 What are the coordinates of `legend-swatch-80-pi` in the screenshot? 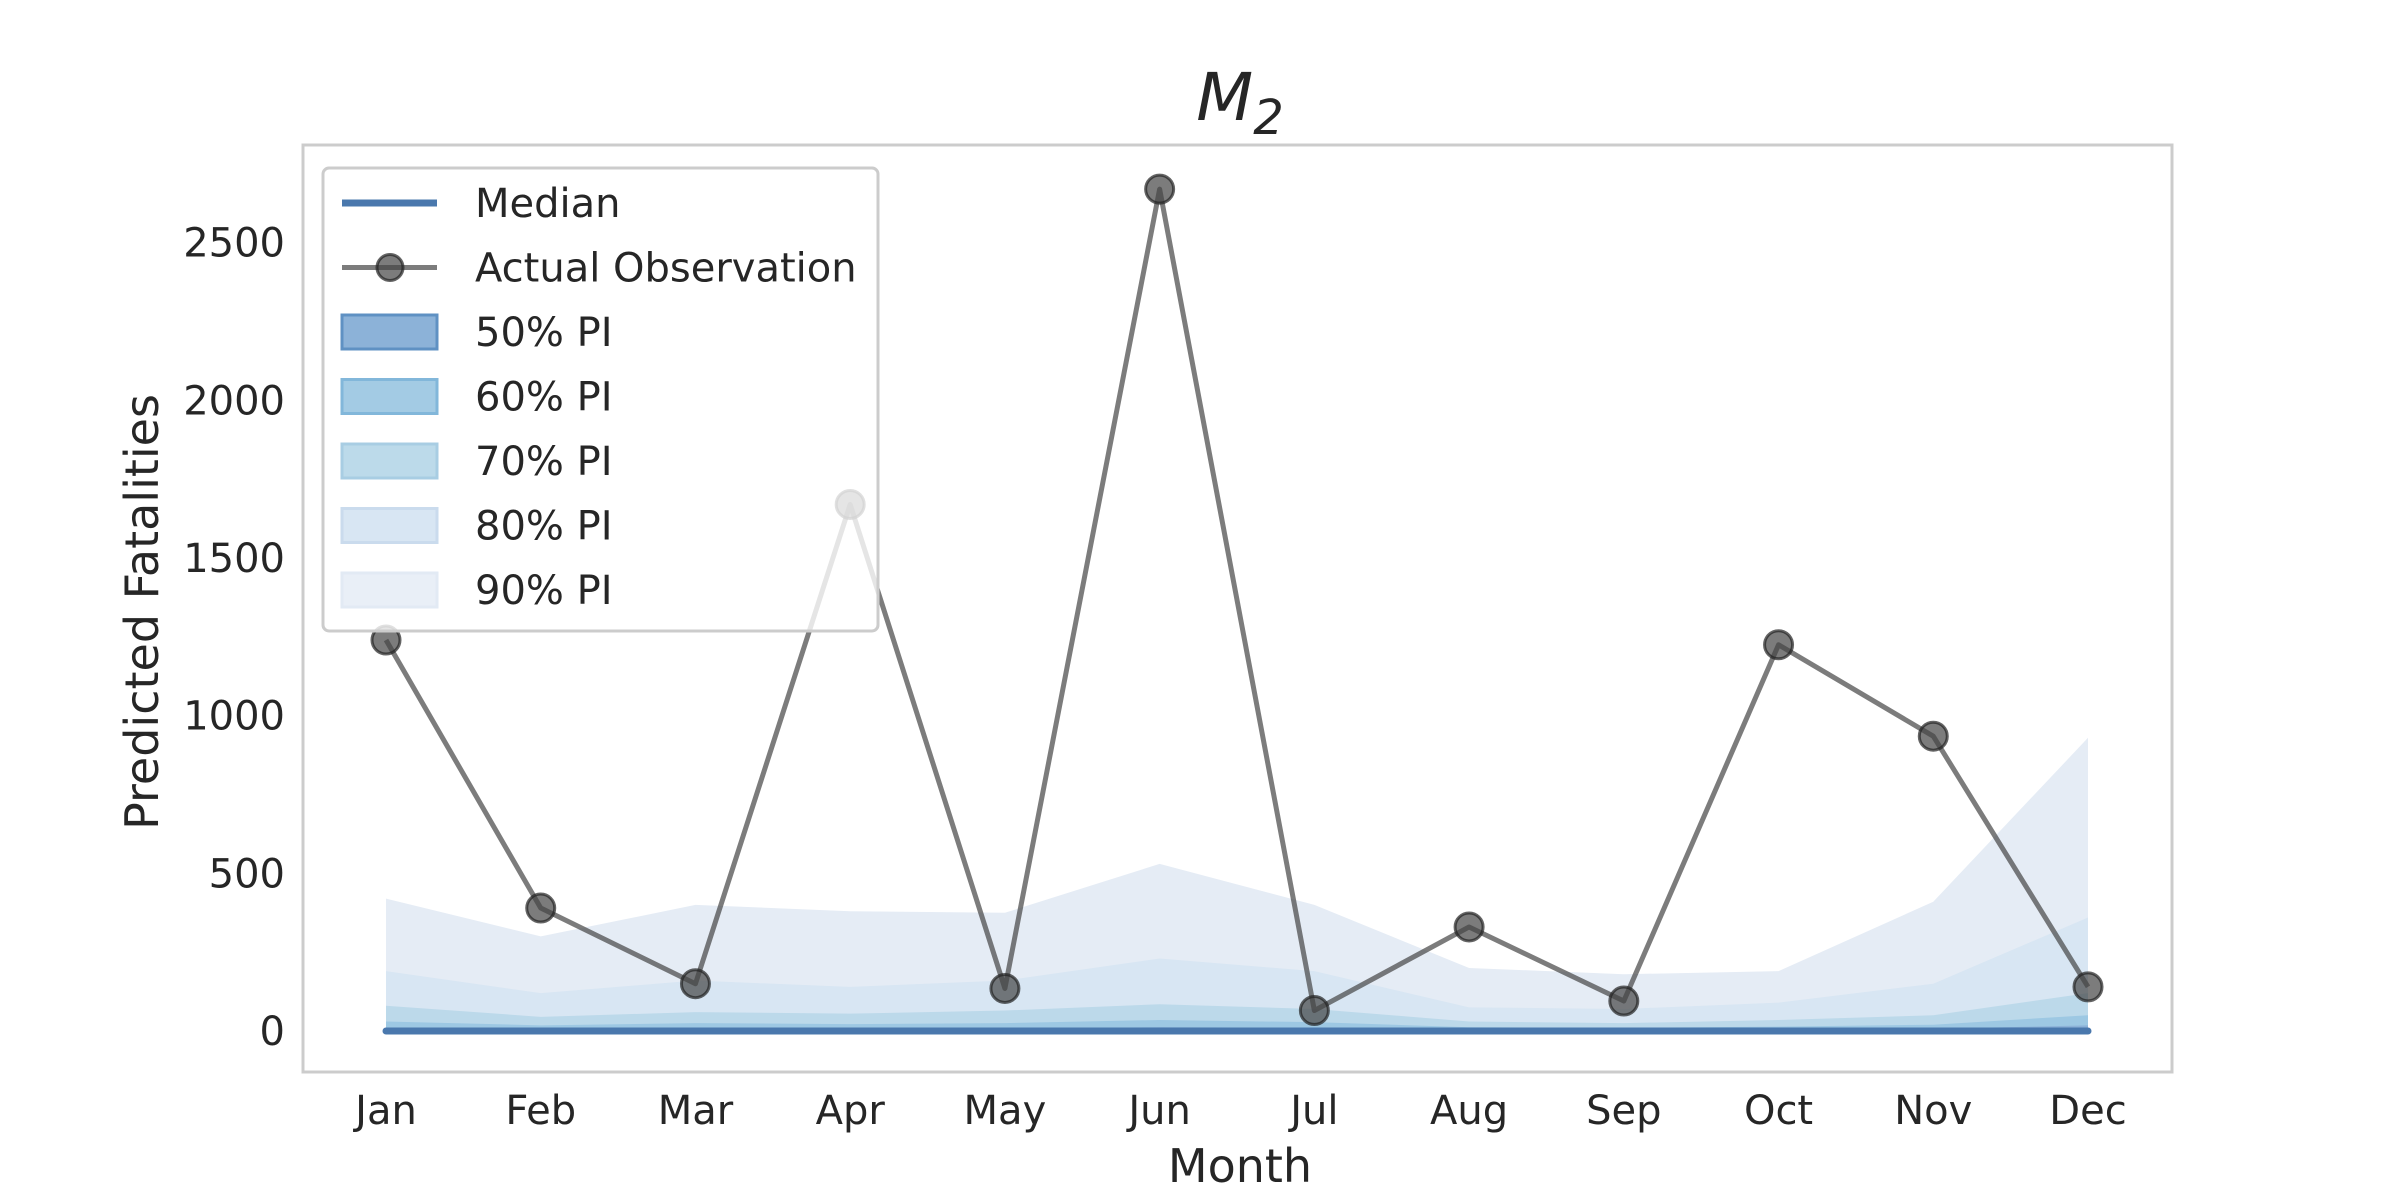 It's located at (389, 525).